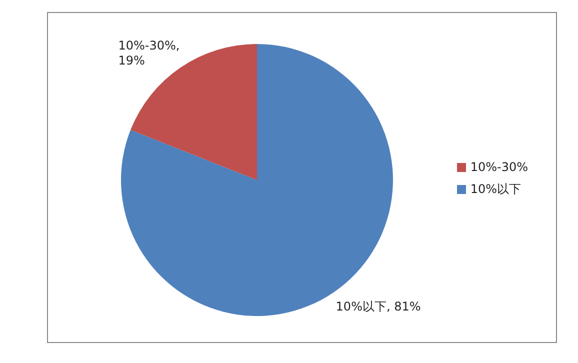  What do you see at coordinates (495, 189) in the screenshot?
I see `legend-label: 10%以下` at bounding box center [495, 189].